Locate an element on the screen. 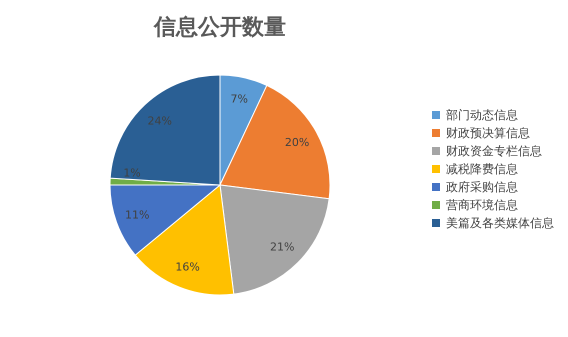  data-label: 21% is located at coordinates (282, 247).